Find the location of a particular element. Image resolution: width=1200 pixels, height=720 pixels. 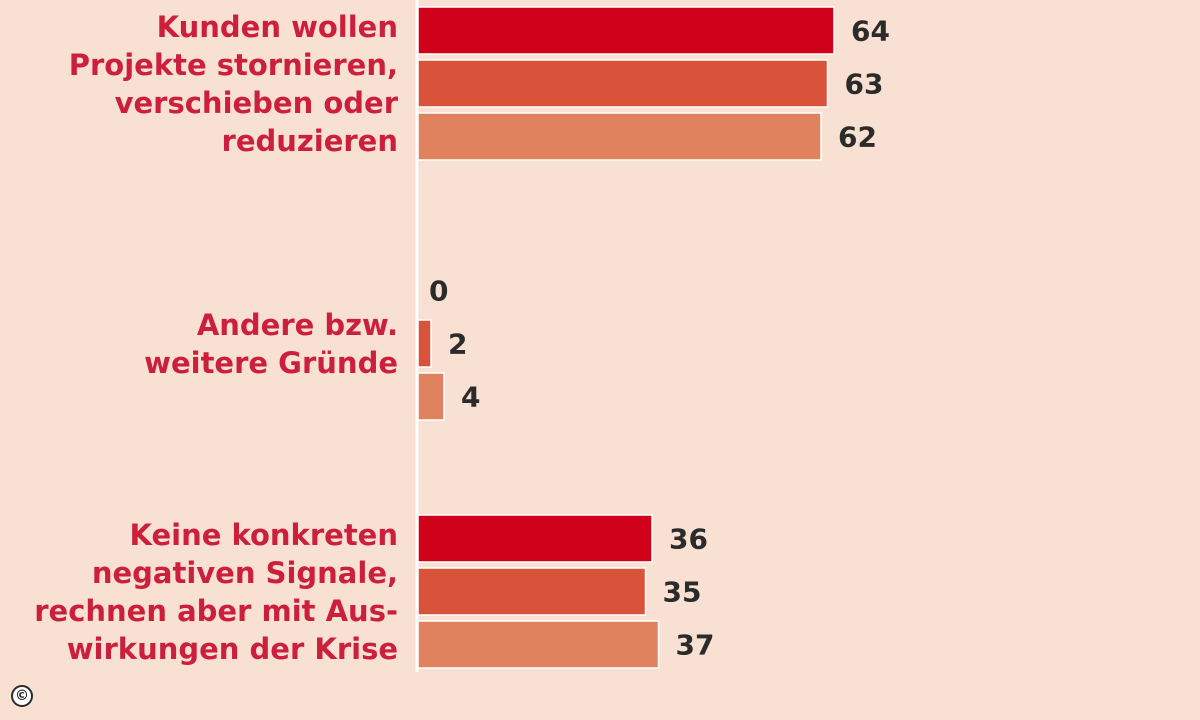

copyright-icon: © is located at coordinates (22, 696).